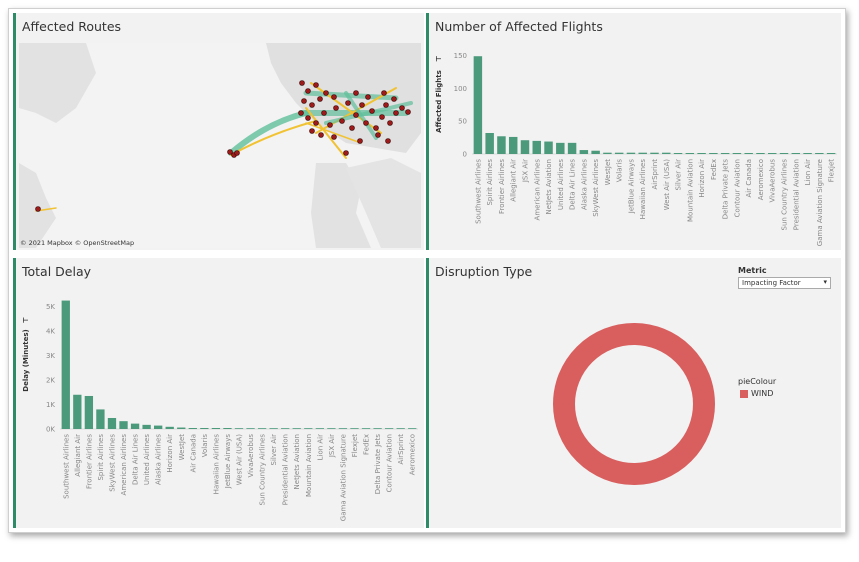 Image resolution: width=859 pixels, height=562 pixels. I want to click on metric-dropdown-value: Impacting Factor, so click(771, 283).